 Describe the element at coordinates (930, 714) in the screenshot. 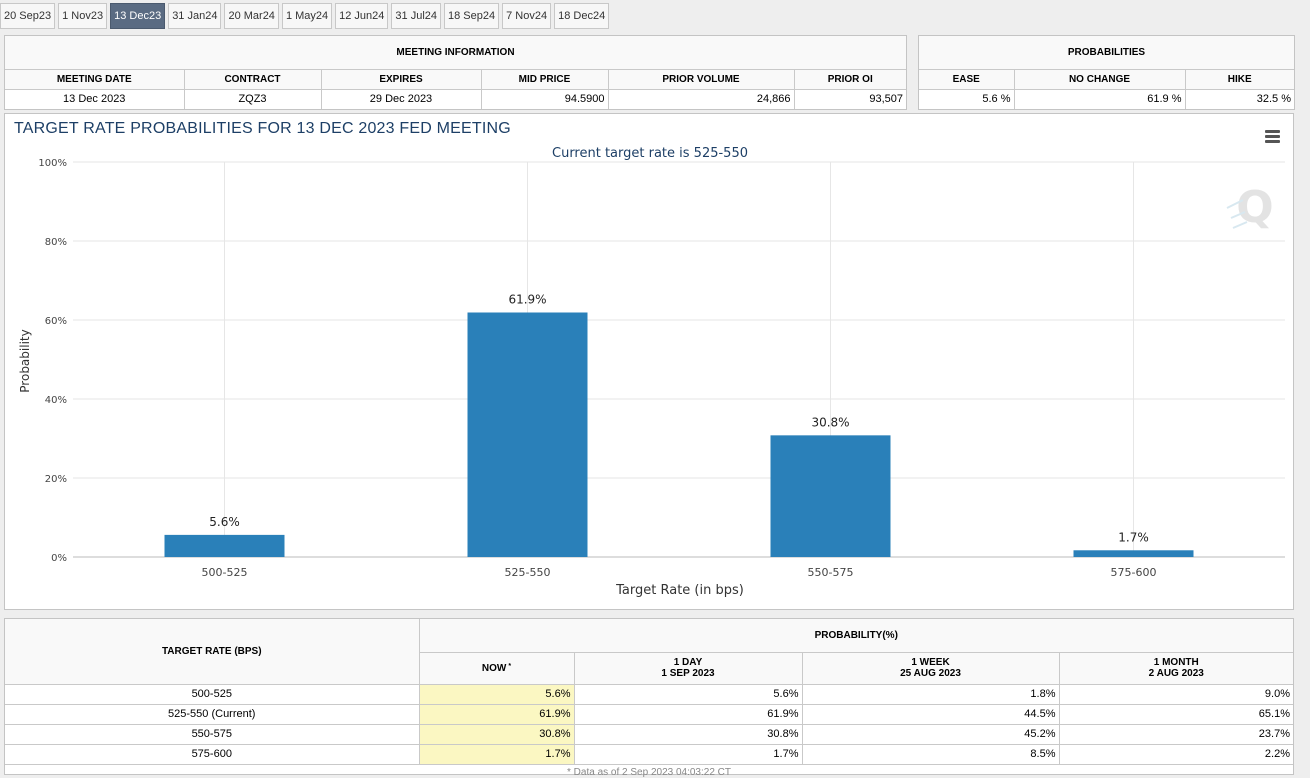

I see `one-week-cell: 44.5%` at that location.